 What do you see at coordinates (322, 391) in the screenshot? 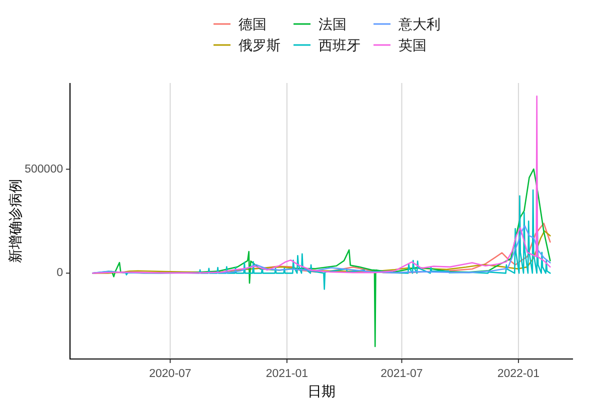
I see `x-axis-title: 日期` at bounding box center [322, 391].